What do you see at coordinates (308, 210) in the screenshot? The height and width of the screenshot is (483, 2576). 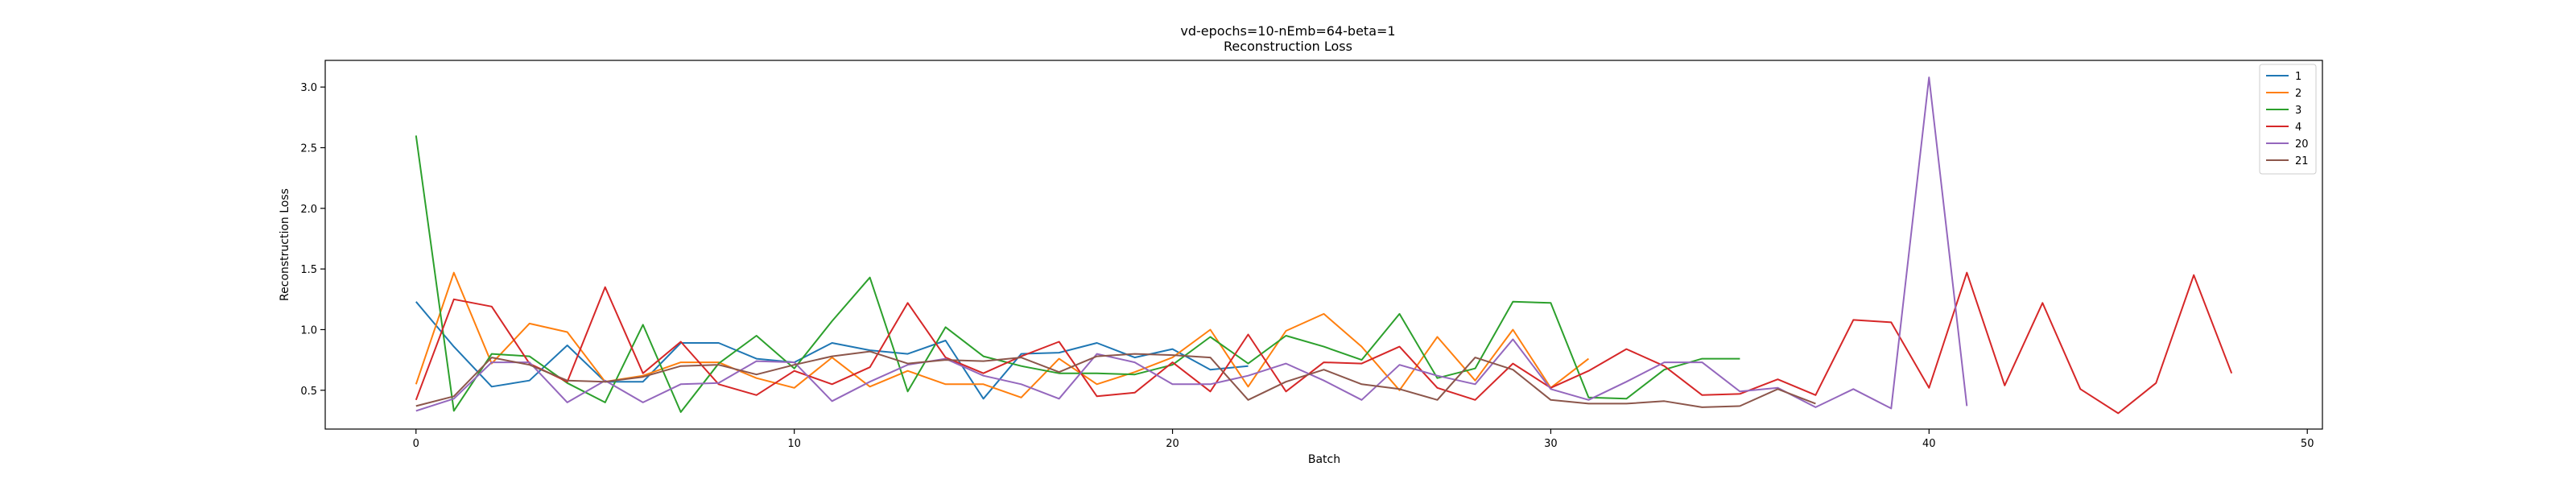 I see `y-tick-label: 2.0` at bounding box center [308, 210].